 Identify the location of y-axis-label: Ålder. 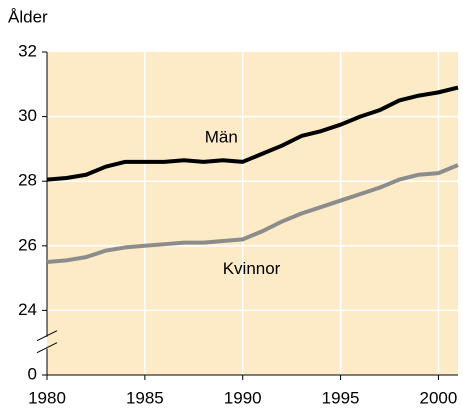
(28, 16).